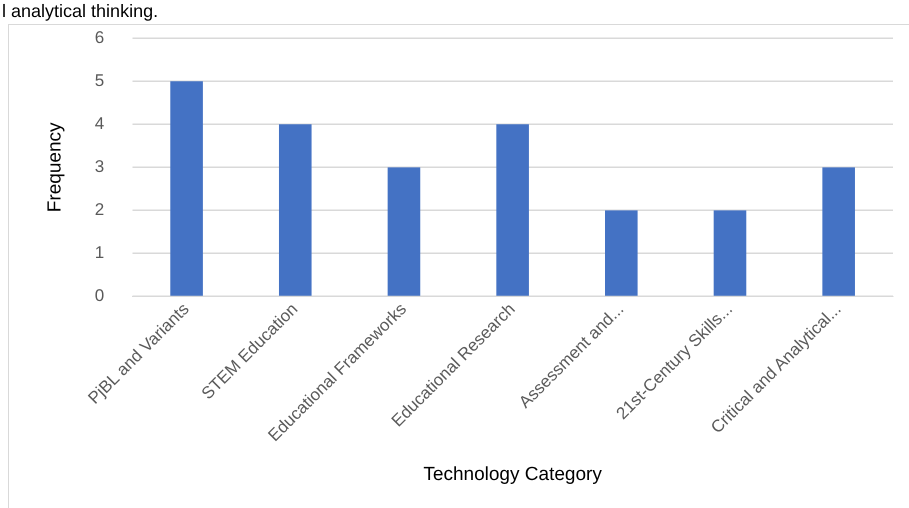 This screenshot has width=909, height=508. I want to click on text: l analytical thinking., so click(80, 11).